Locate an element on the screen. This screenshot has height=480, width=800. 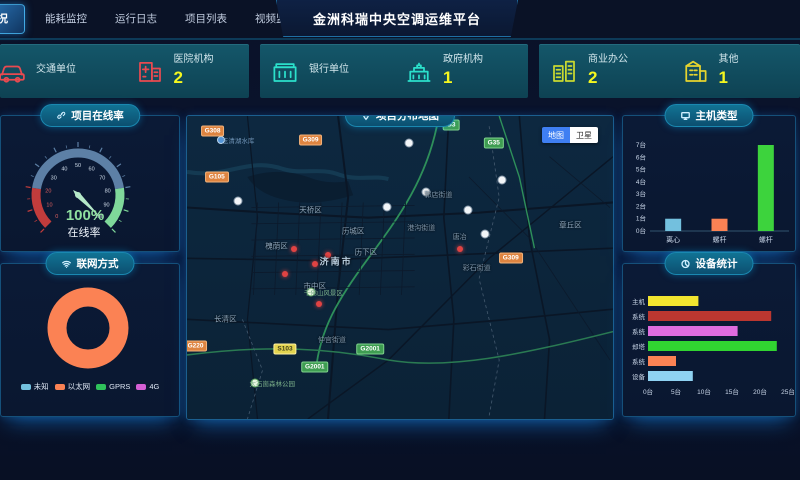
top-nav: 概况能耗监控运行日志项目列表视频监控 金洲科瑞中央空调运维平台 is located at coordinates (400, 20).